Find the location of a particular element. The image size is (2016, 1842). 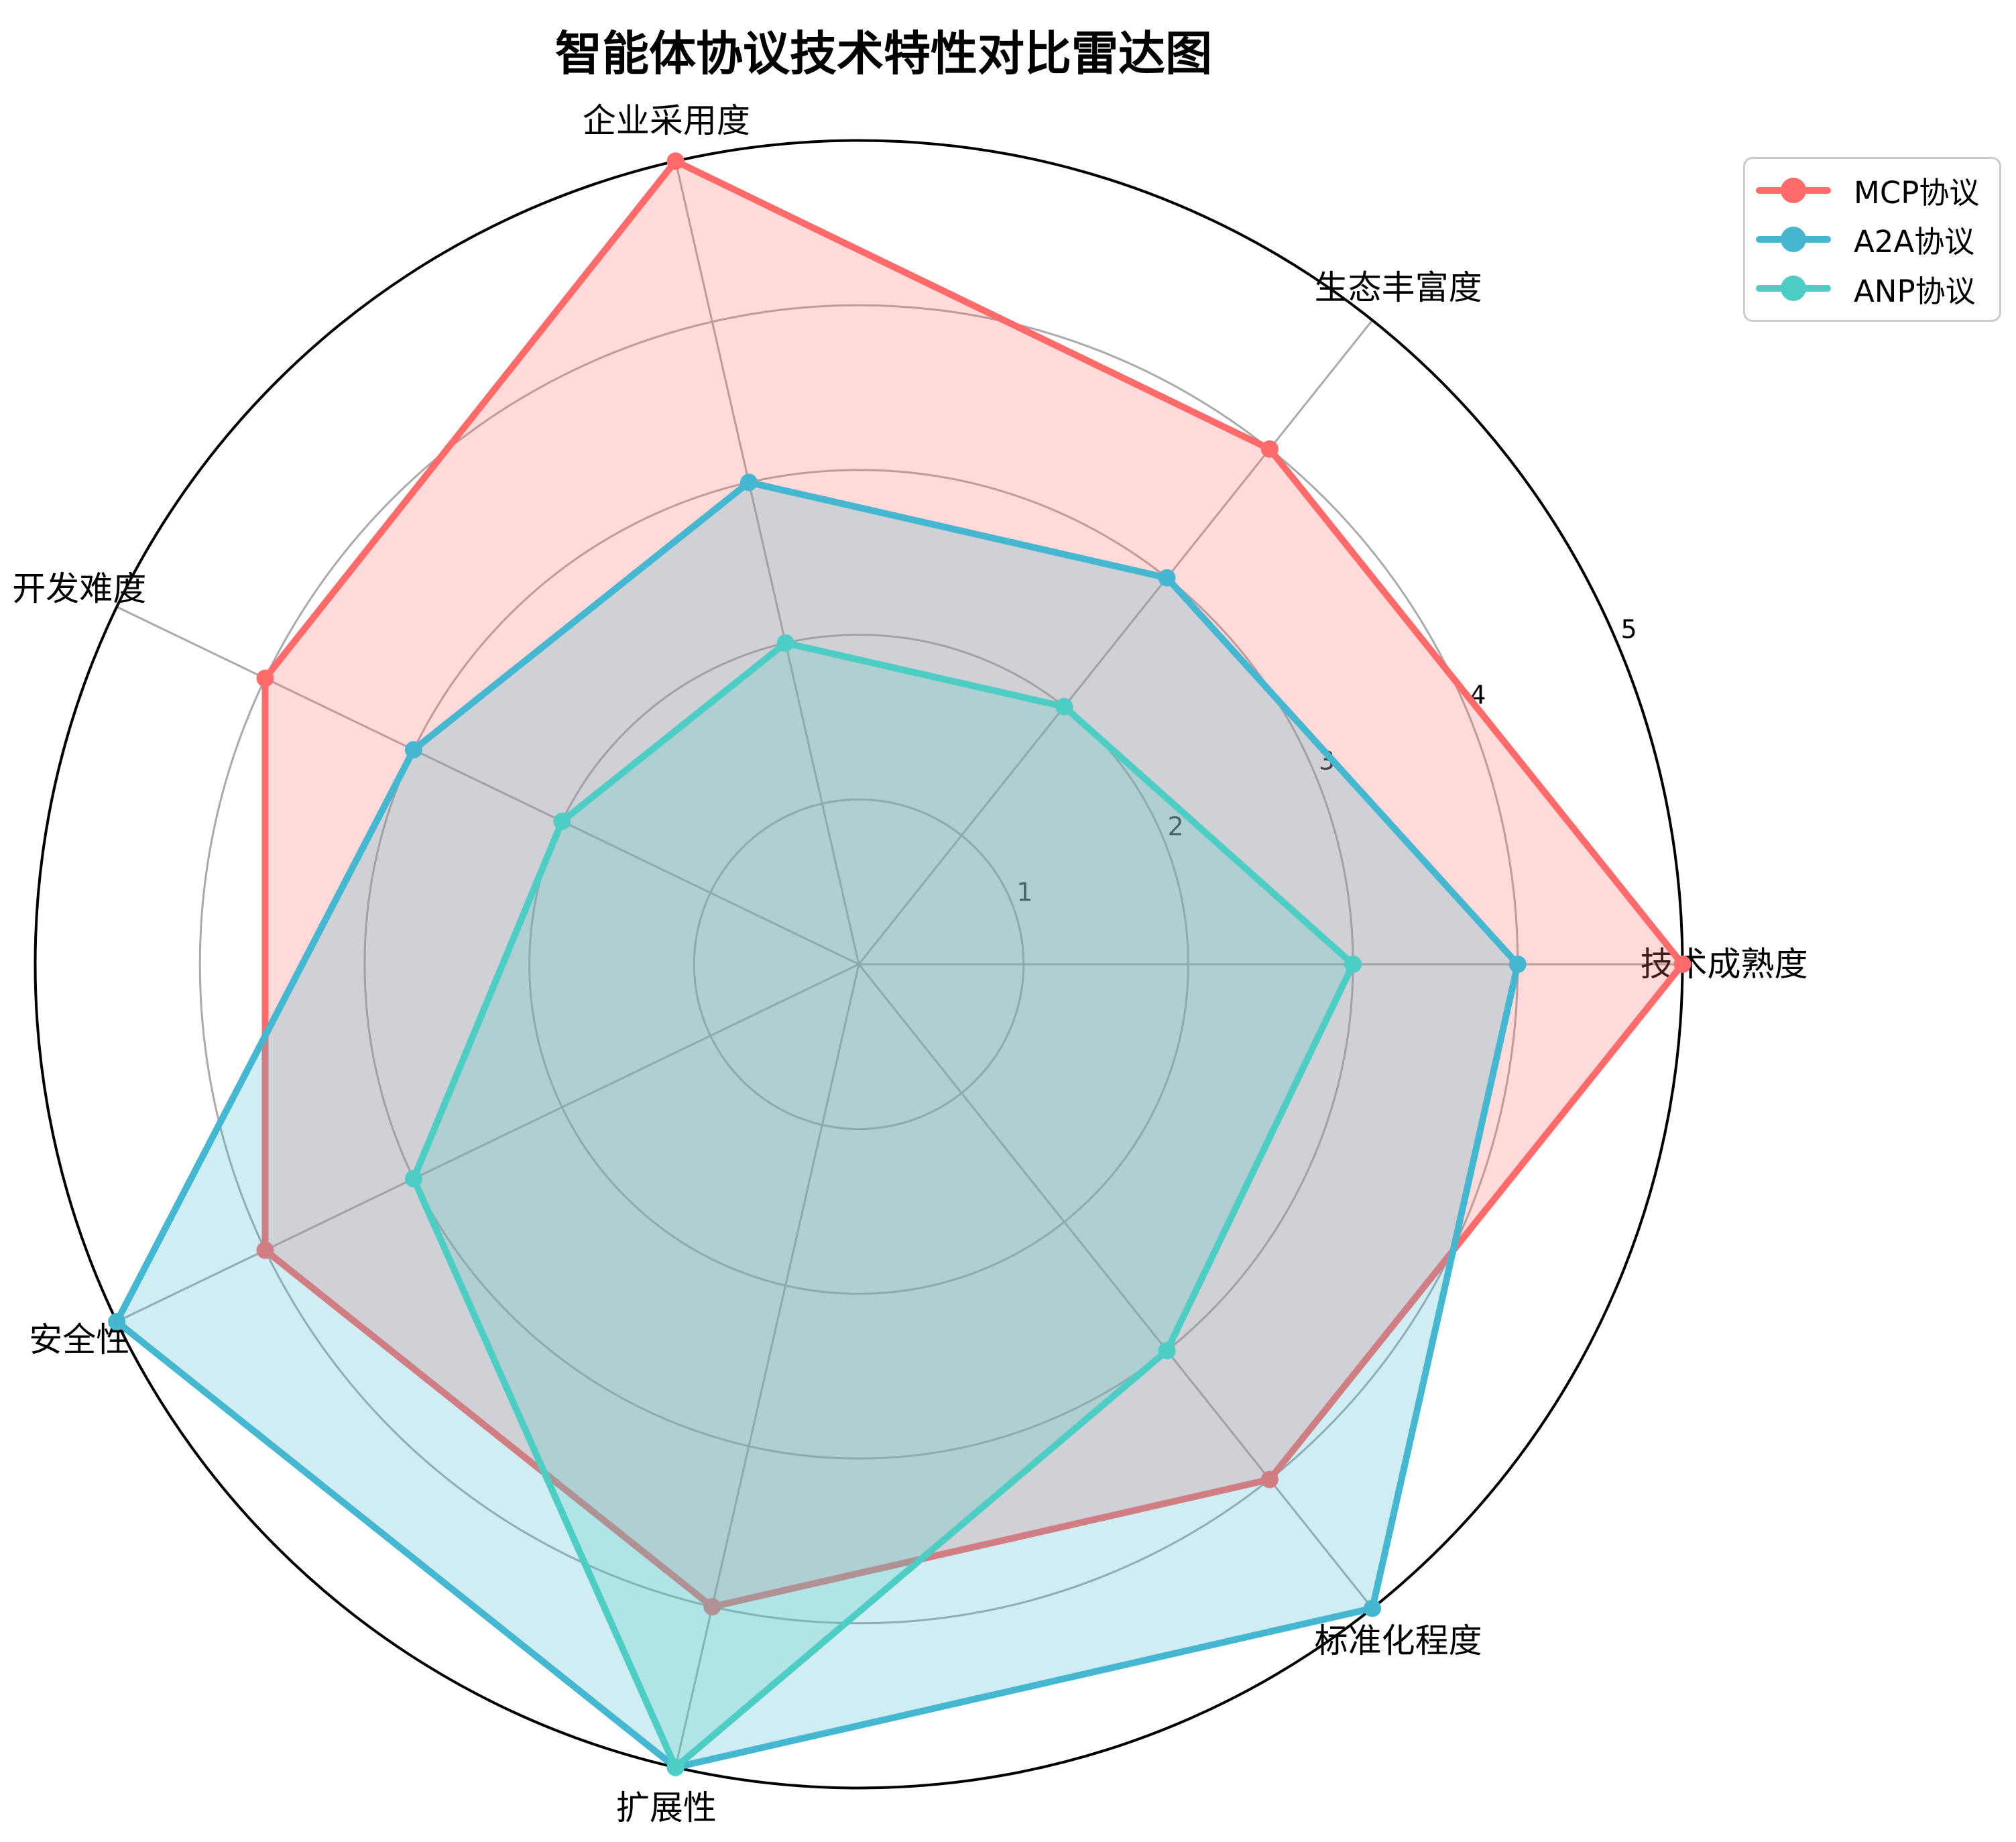

r-tick-label: 1 is located at coordinates (1024, 892).